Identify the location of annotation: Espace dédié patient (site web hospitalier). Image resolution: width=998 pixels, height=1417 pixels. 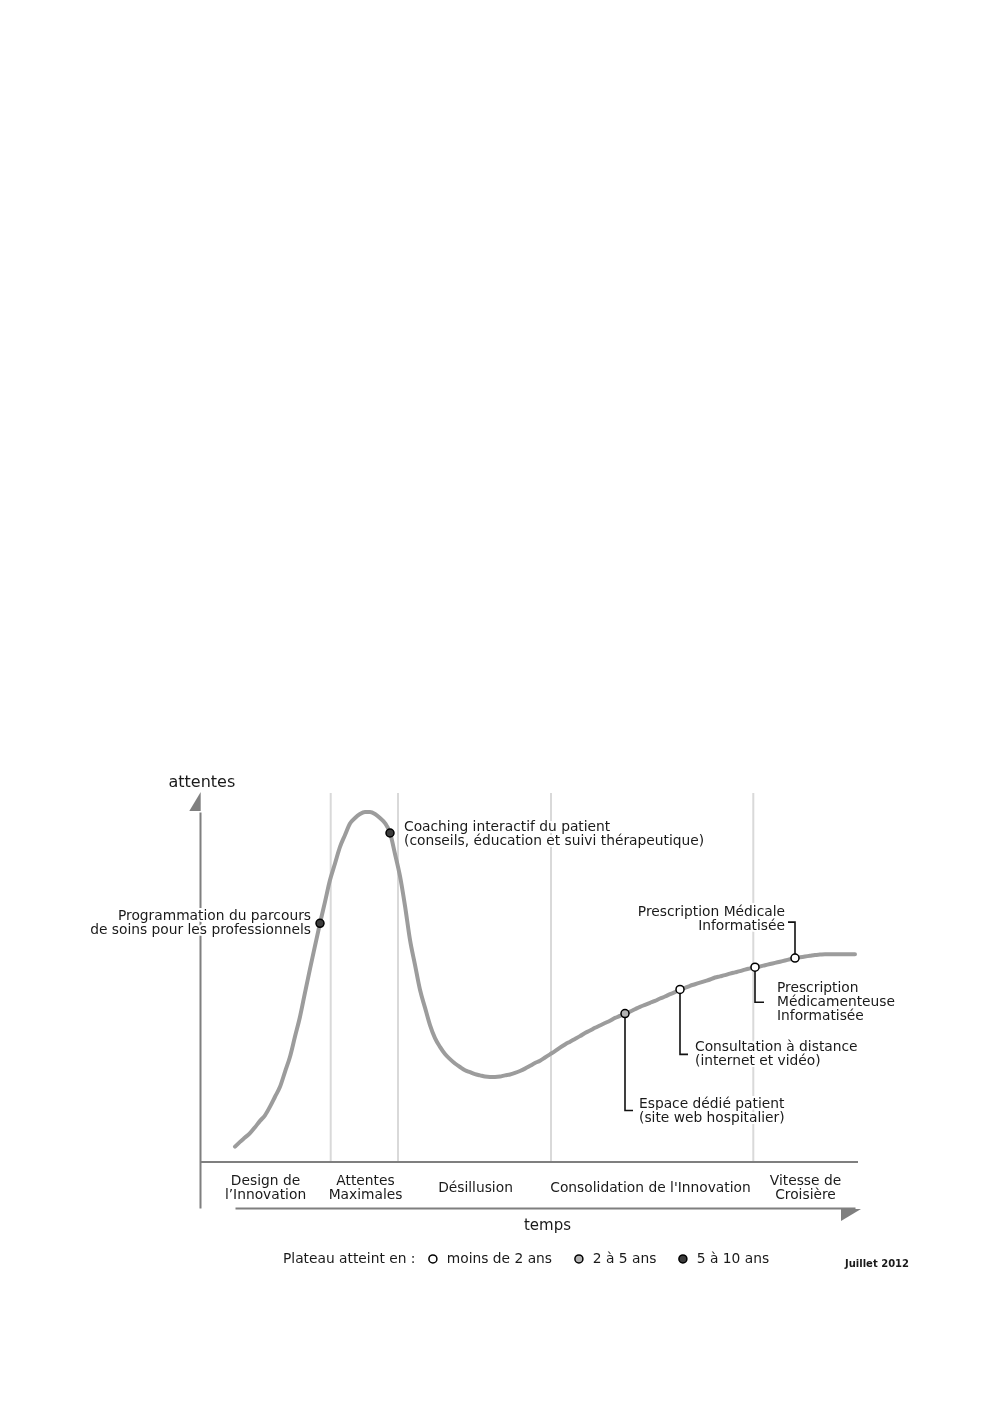
(712, 1109).